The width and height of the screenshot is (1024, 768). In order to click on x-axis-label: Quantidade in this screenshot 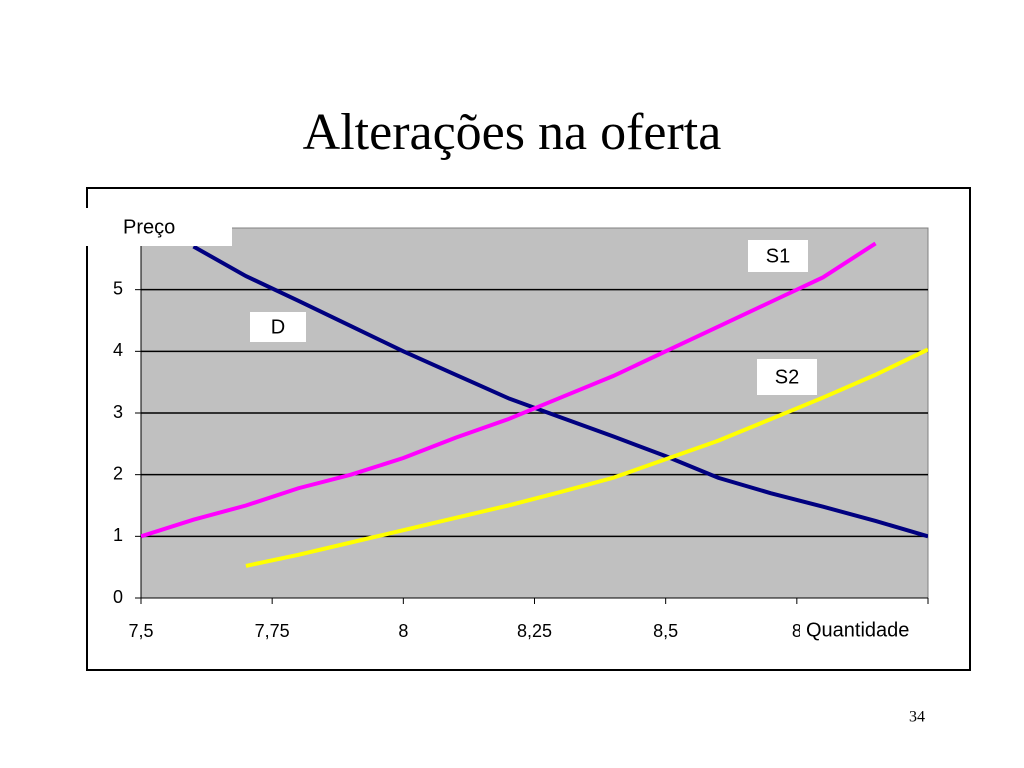, I will do `click(857, 630)`.